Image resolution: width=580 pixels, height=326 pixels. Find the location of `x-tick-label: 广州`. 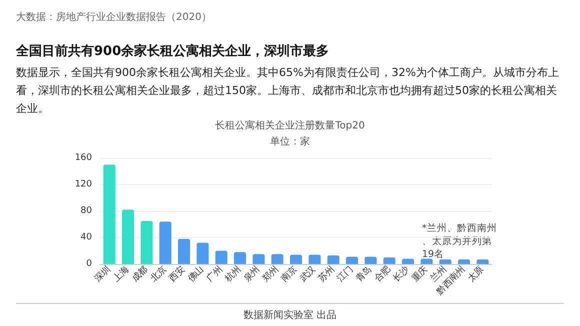

x-tick-label: 广州 is located at coordinates (214, 274).